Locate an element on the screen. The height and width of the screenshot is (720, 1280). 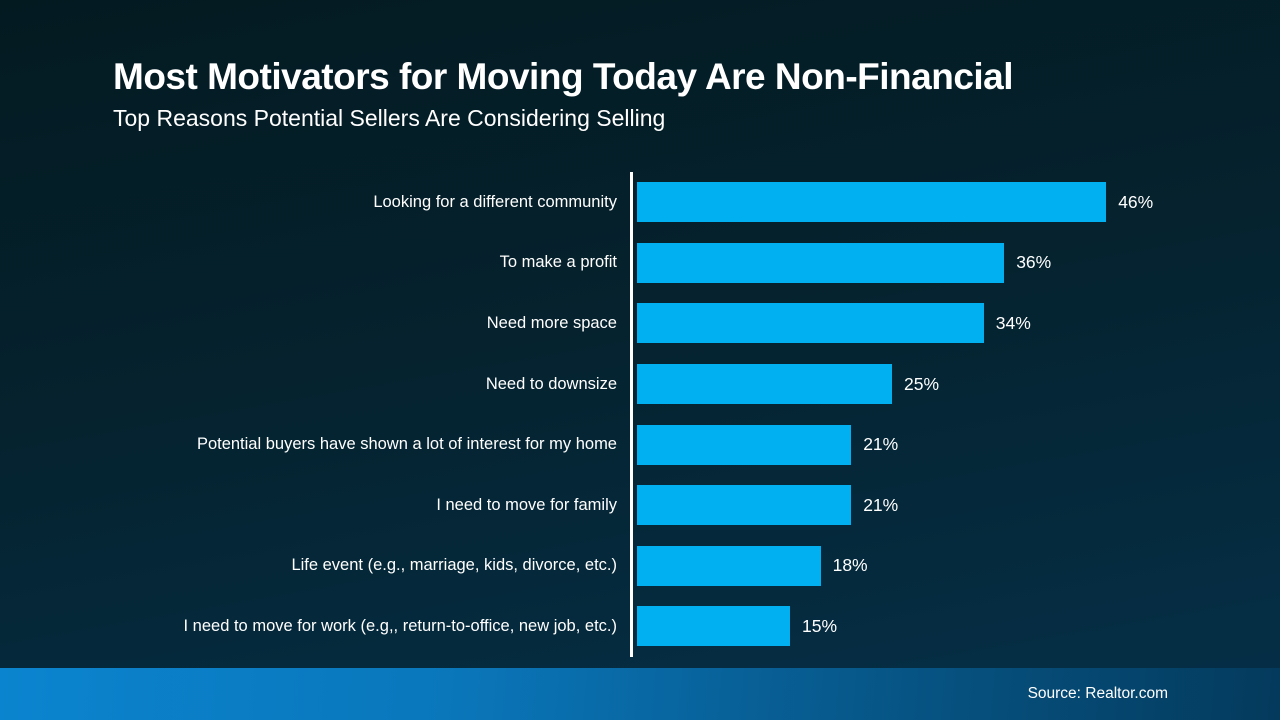
category-label: To make a profit is located at coordinates (558, 262).